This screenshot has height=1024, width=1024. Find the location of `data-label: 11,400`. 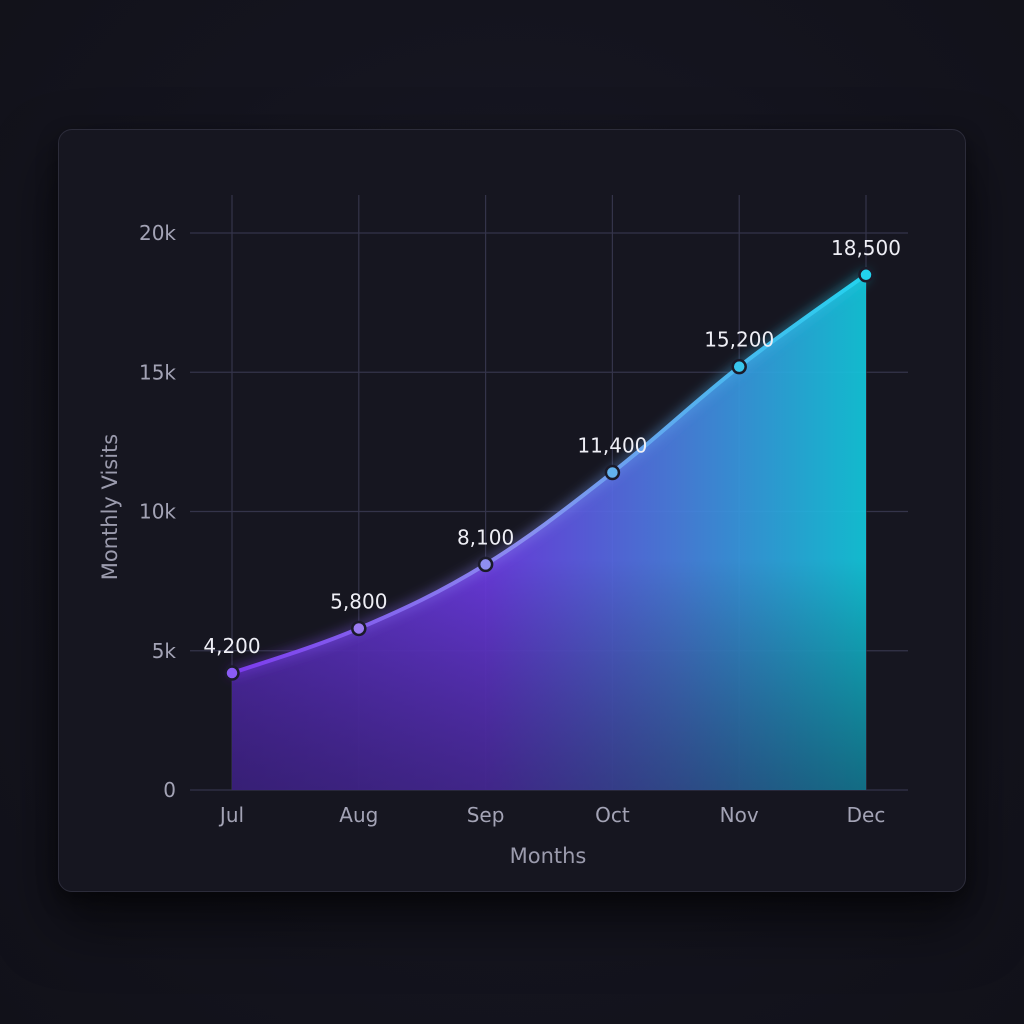

data-label: 11,400 is located at coordinates (612, 446).